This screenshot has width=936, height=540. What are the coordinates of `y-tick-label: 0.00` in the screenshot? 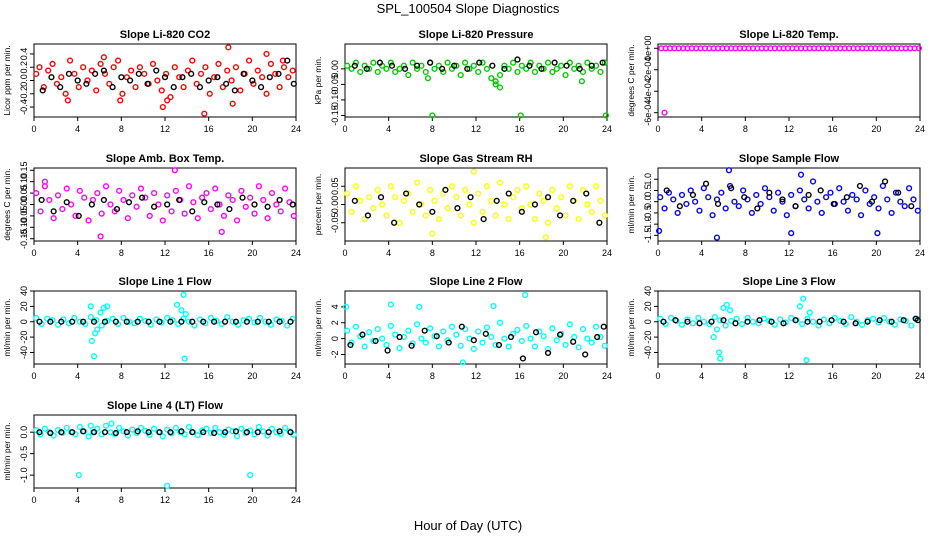 It's located at (24, 205).